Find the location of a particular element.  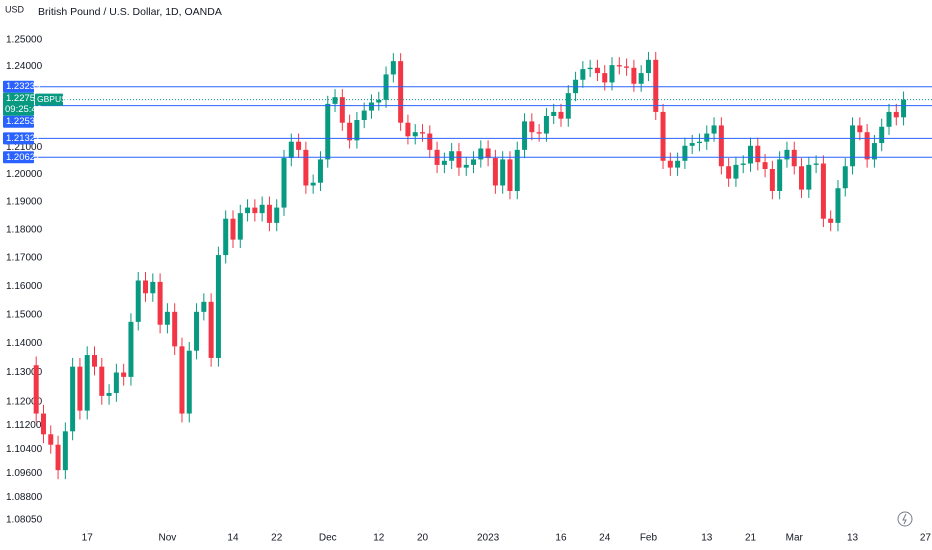

icon-circle is located at coordinates (905, 519).